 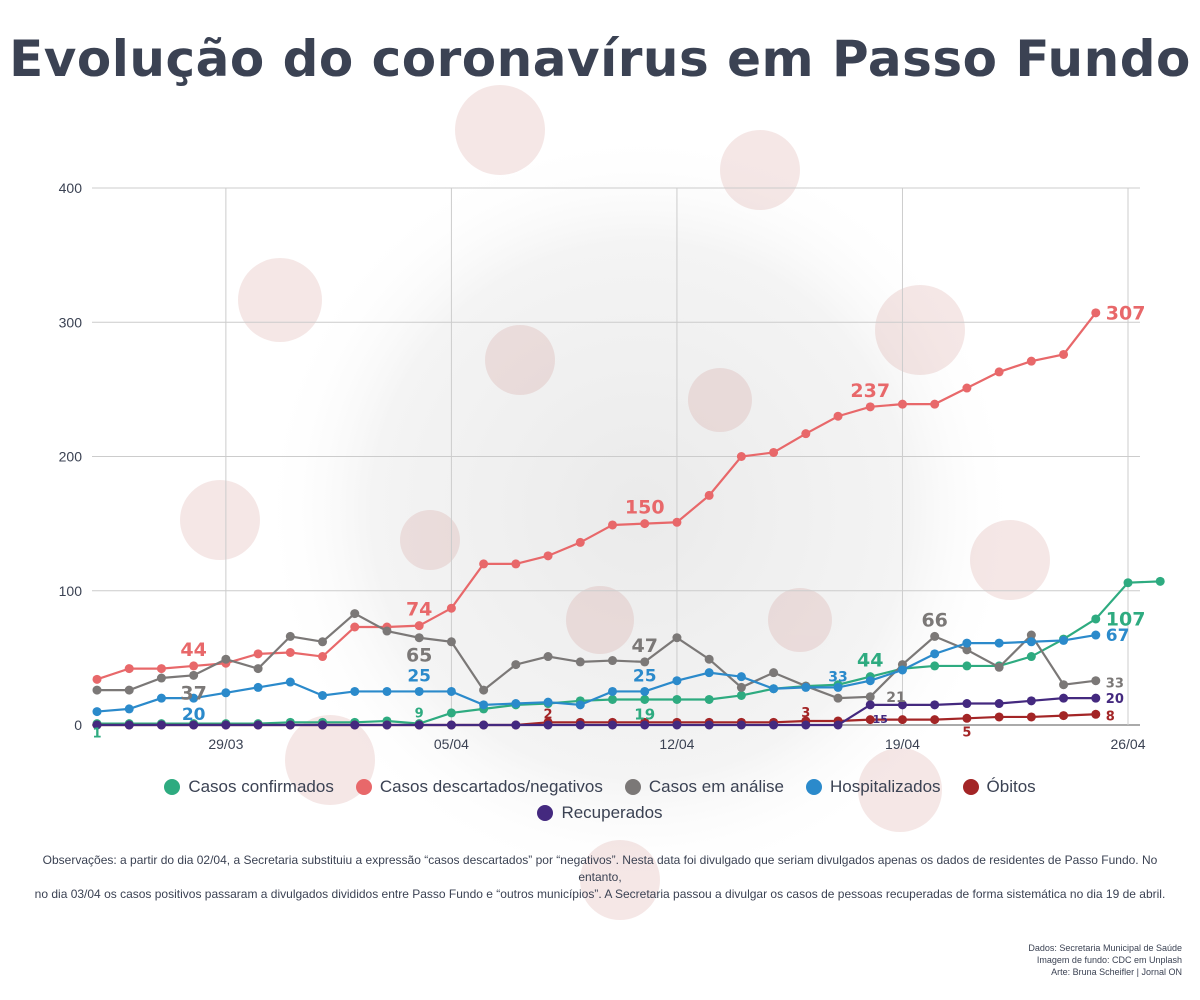 I want to click on legend-label: Casos descartados/negativos, so click(x=491, y=786).